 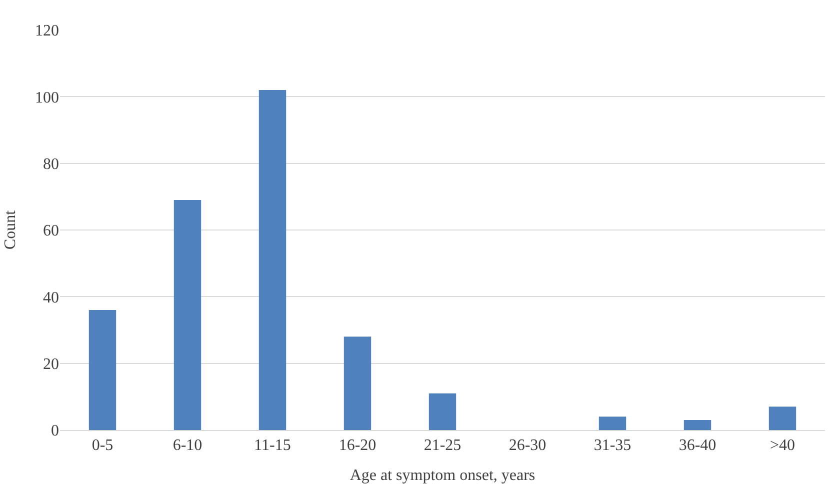 I want to click on x-tick-label: 21-25, so click(x=443, y=445).